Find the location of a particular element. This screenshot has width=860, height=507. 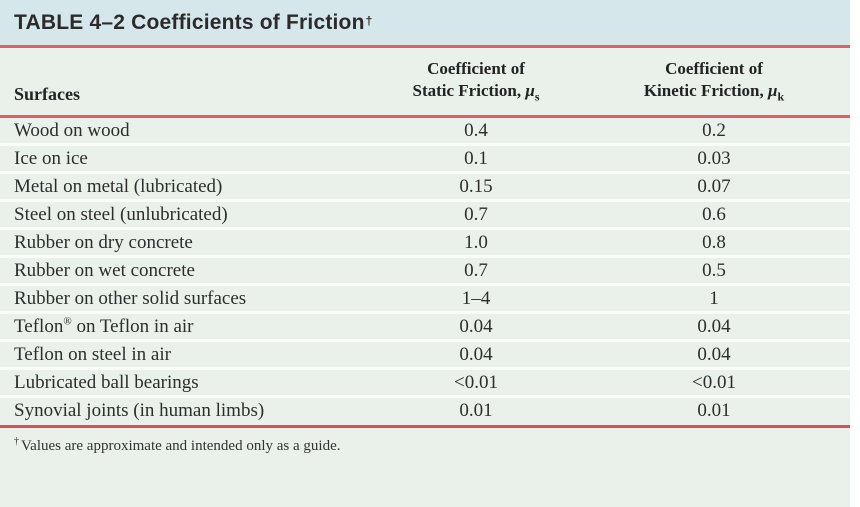

kinetic-cell: 0.5 is located at coordinates (714, 270).